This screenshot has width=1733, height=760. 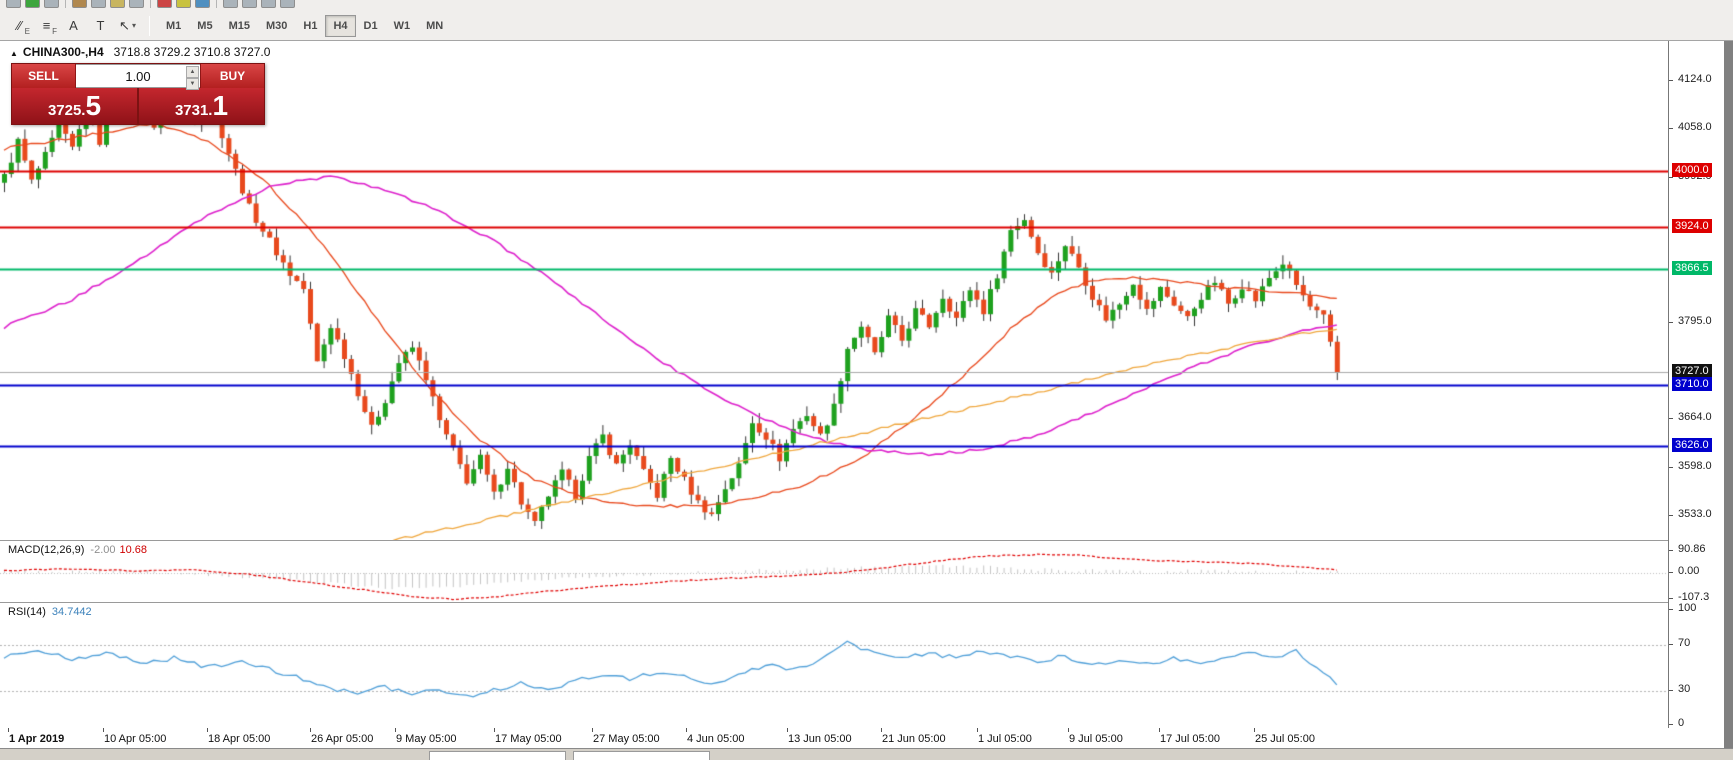 I want to click on timeframe-button-M30: M30, so click(x=276, y=25).